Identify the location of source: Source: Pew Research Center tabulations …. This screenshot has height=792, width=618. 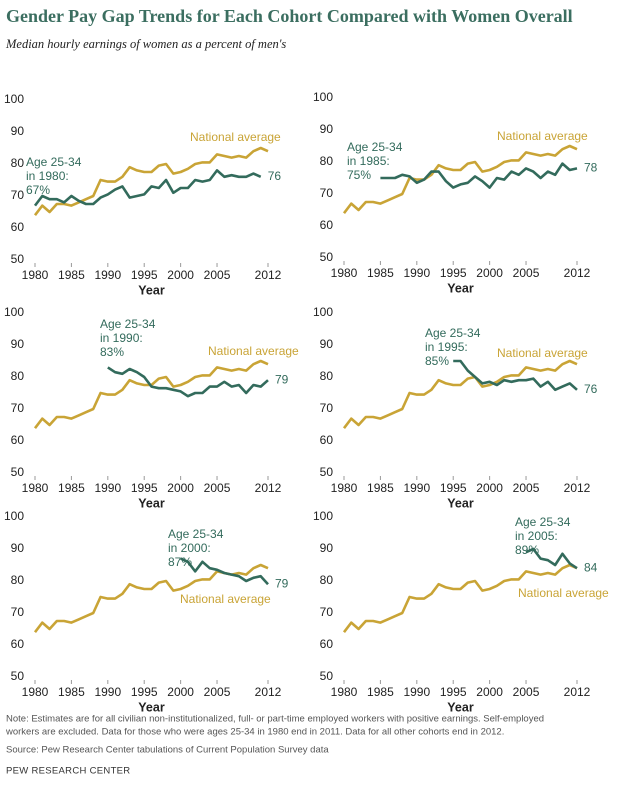
(167, 750).